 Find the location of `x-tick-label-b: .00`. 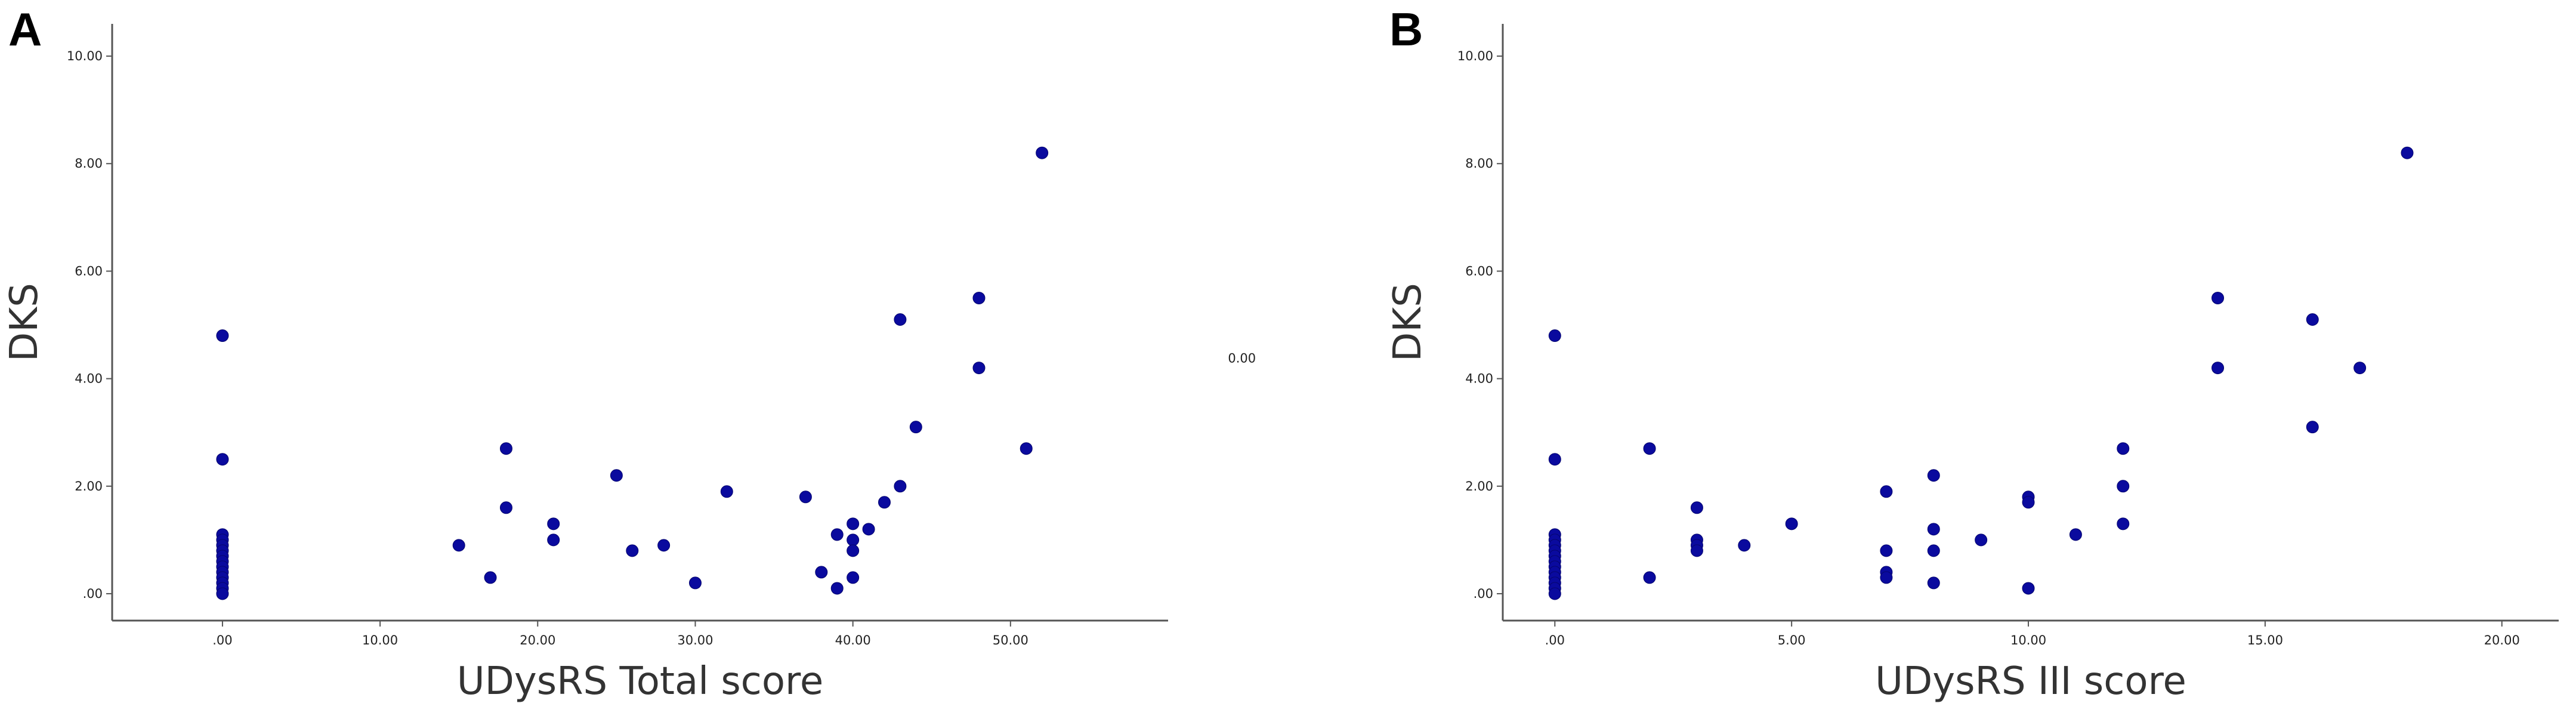

x-tick-label-b: .00 is located at coordinates (1555, 640).